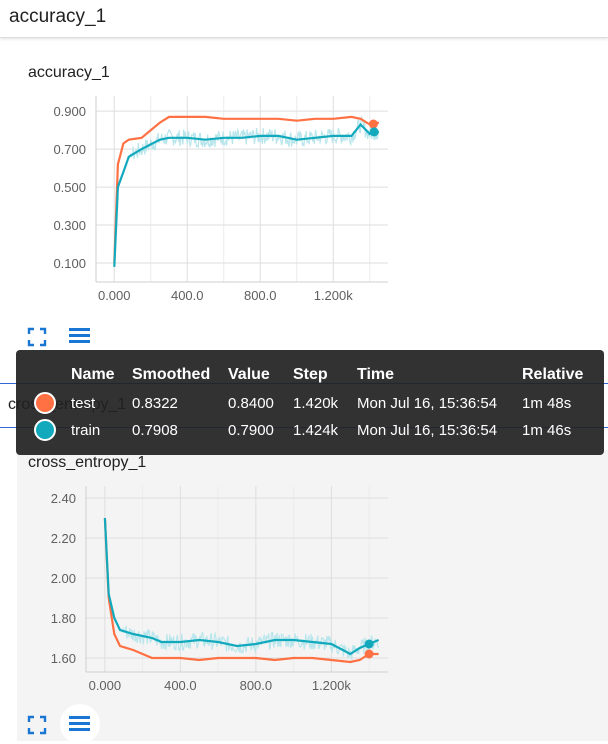 Image resolution: width=608 pixels, height=744 pixels. What do you see at coordinates (63, 658) in the screenshot?
I see `y-tick-label: 1.60` at bounding box center [63, 658].